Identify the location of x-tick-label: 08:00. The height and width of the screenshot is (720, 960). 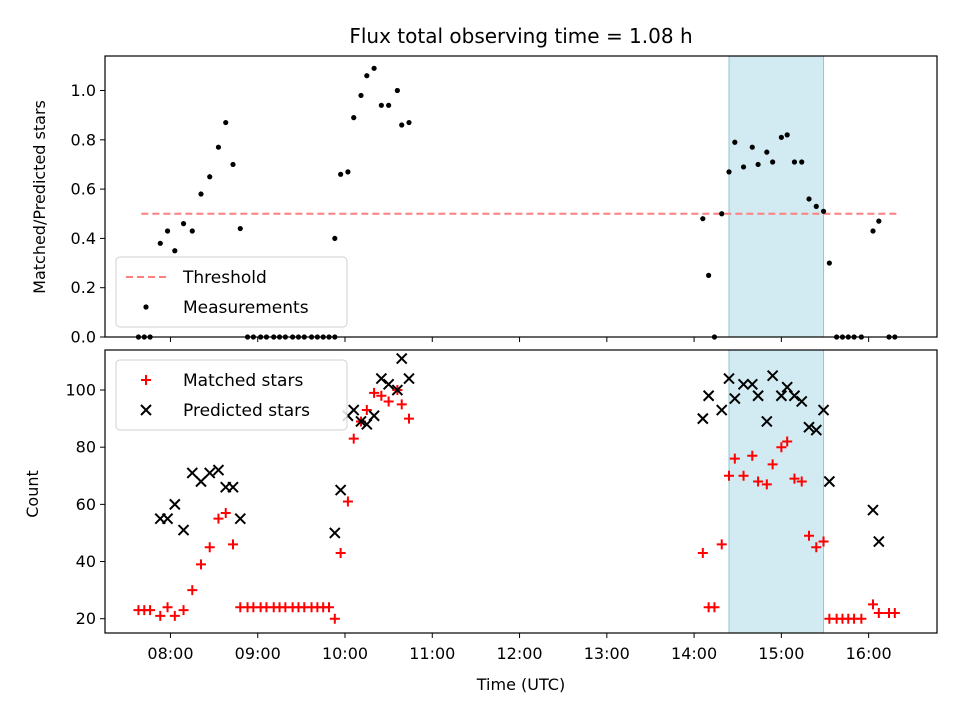
(170, 653).